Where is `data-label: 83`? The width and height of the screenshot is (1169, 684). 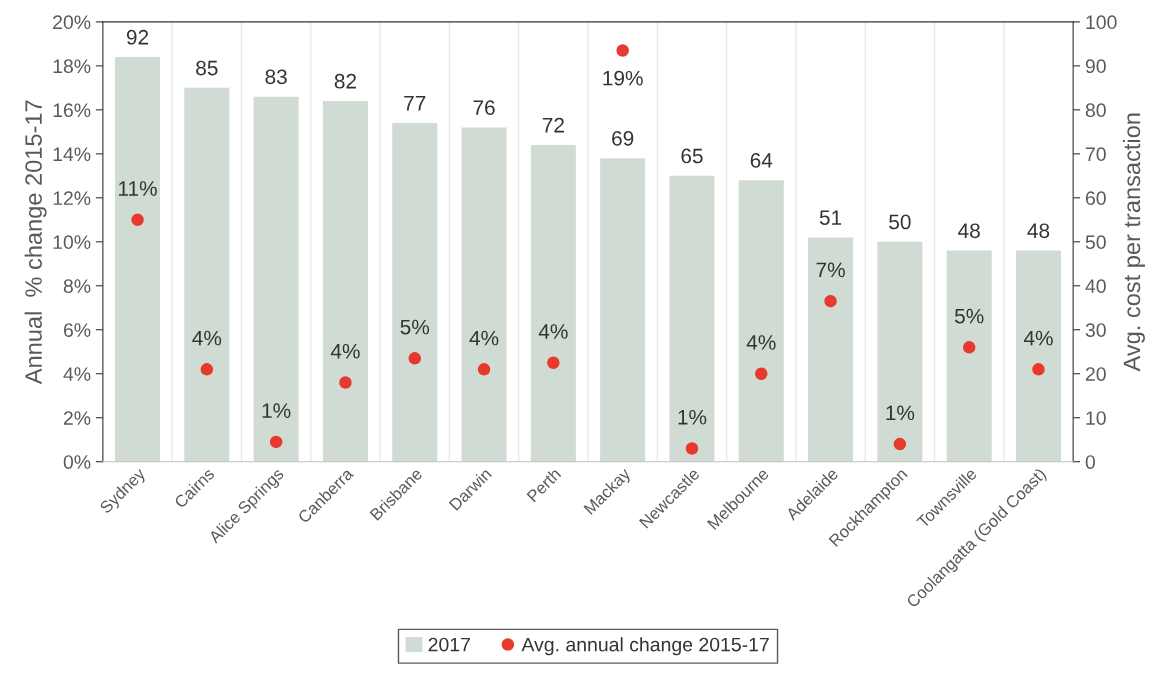
data-label: 83 is located at coordinates (276, 77).